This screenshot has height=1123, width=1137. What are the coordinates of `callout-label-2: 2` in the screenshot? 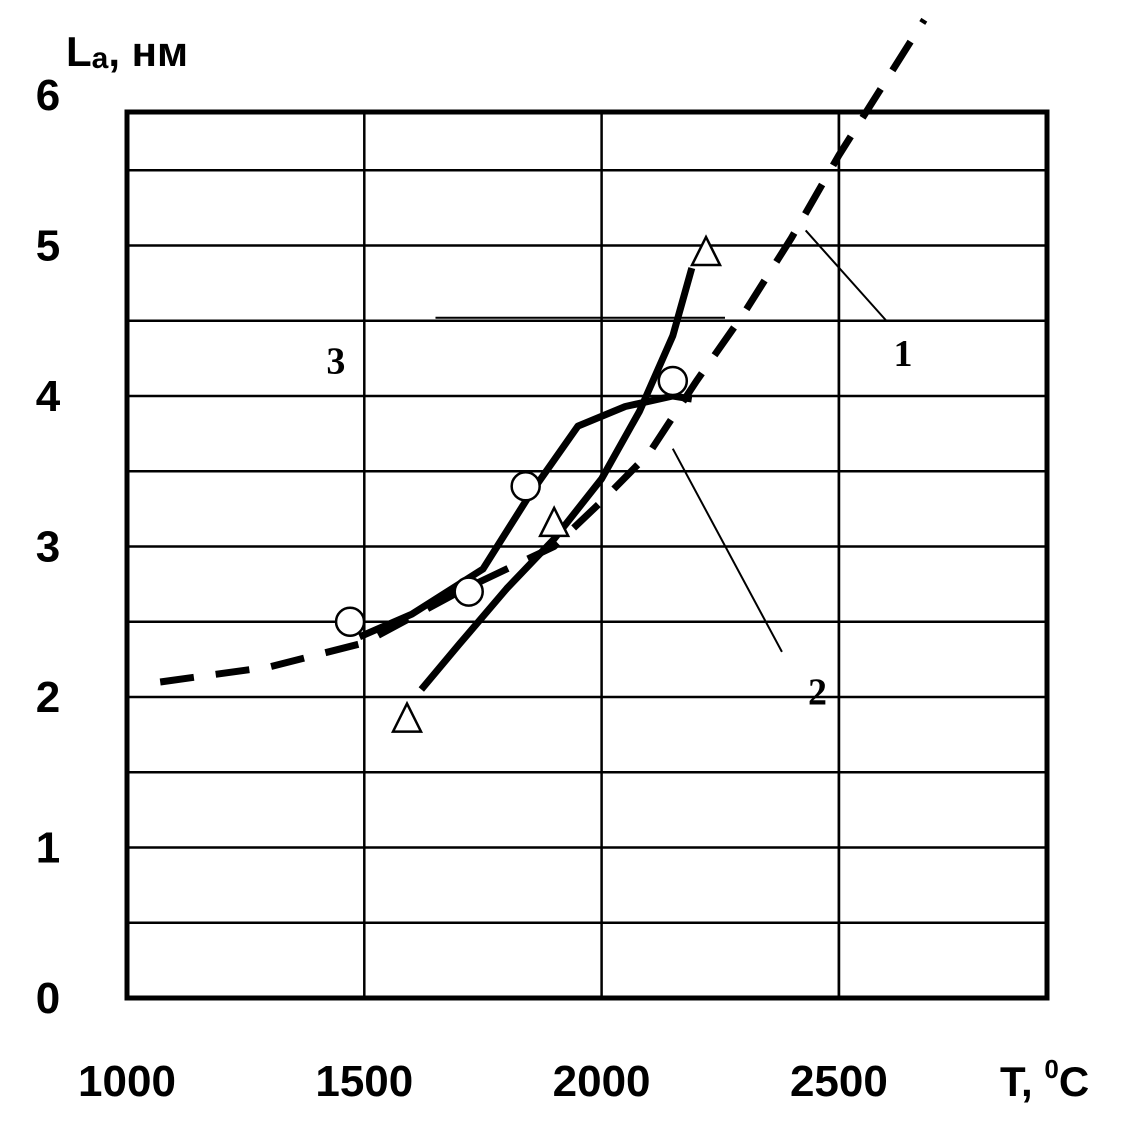 It's located at (817, 693).